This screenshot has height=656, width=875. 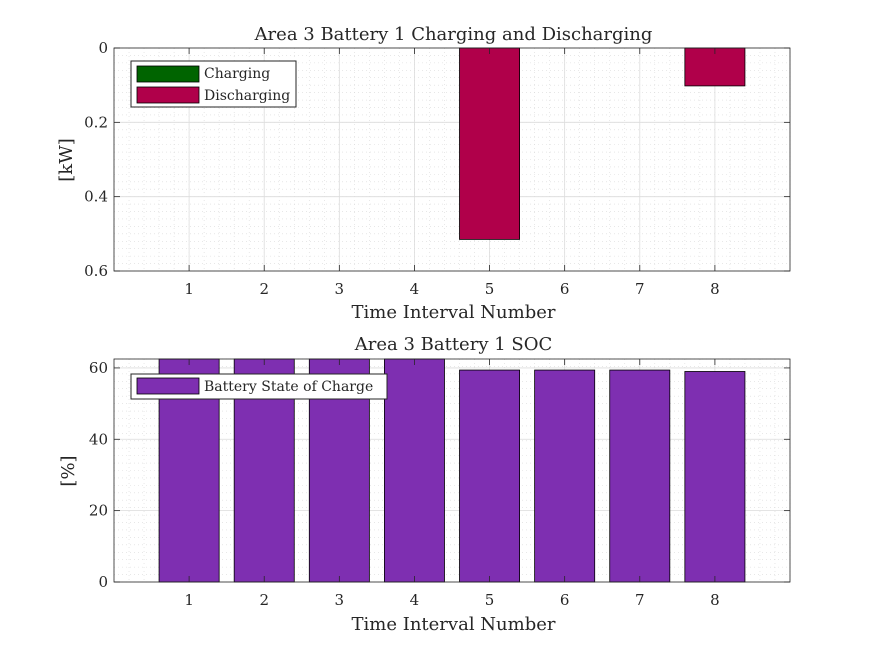 I want to click on chart-1-x-axis-label: Time Interval Number, so click(x=454, y=312).